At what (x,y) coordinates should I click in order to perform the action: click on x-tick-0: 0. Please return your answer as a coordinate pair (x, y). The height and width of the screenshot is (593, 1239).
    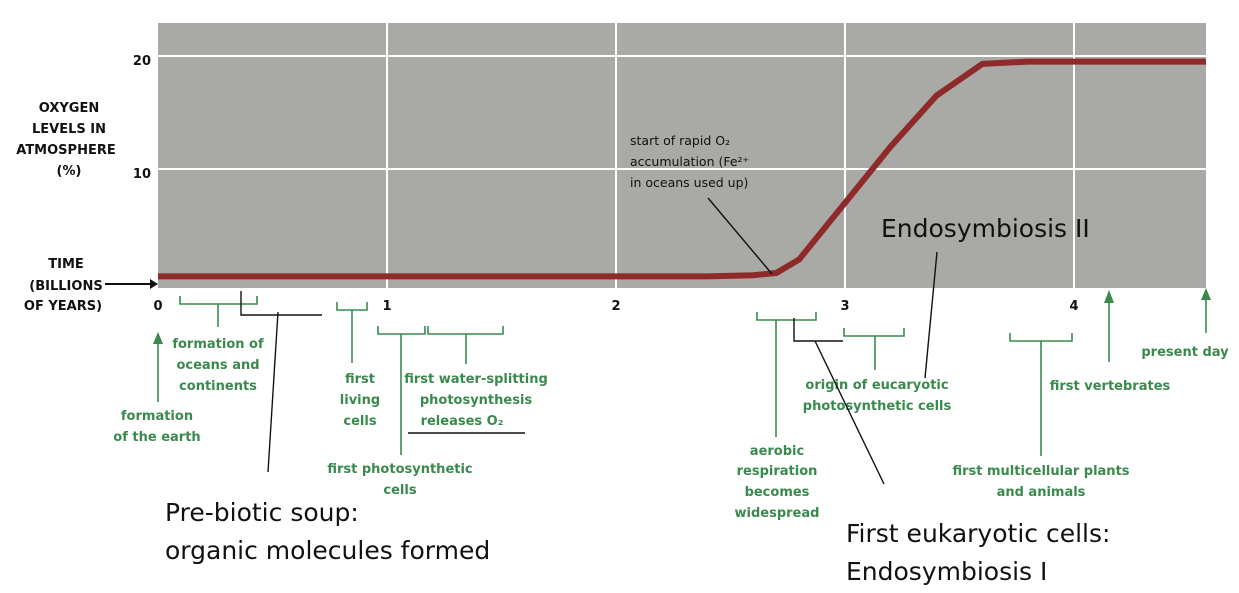
    Looking at the image, I should click on (157, 306).